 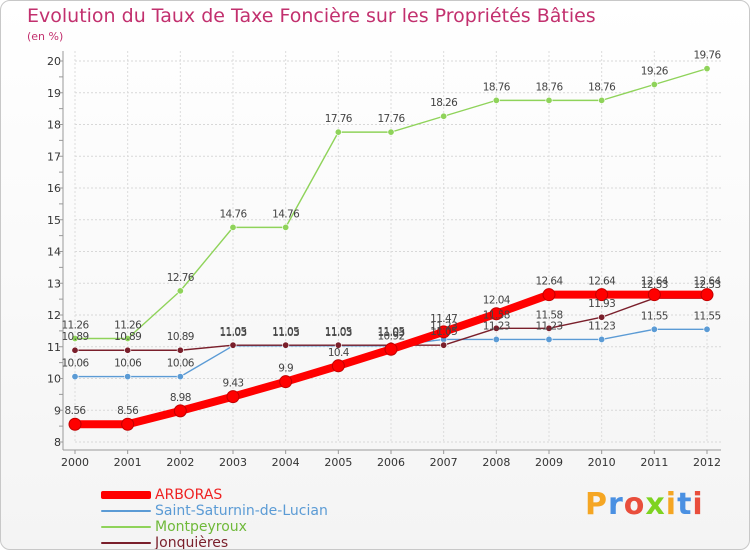 I want to click on data-label: 9.9, so click(x=285, y=369).